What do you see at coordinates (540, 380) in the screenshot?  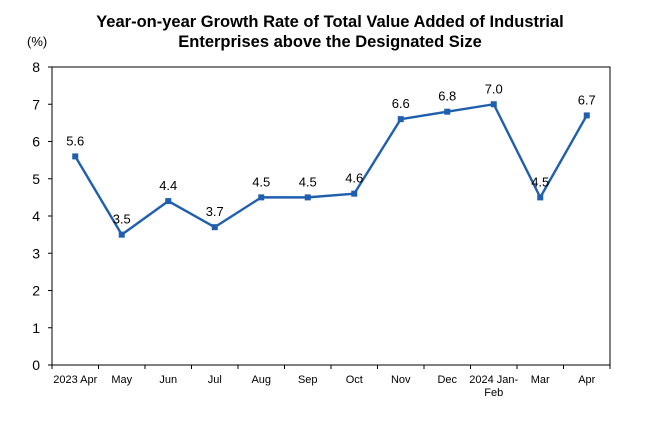 I see `x-tick-label: Mar` at bounding box center [540, 380].